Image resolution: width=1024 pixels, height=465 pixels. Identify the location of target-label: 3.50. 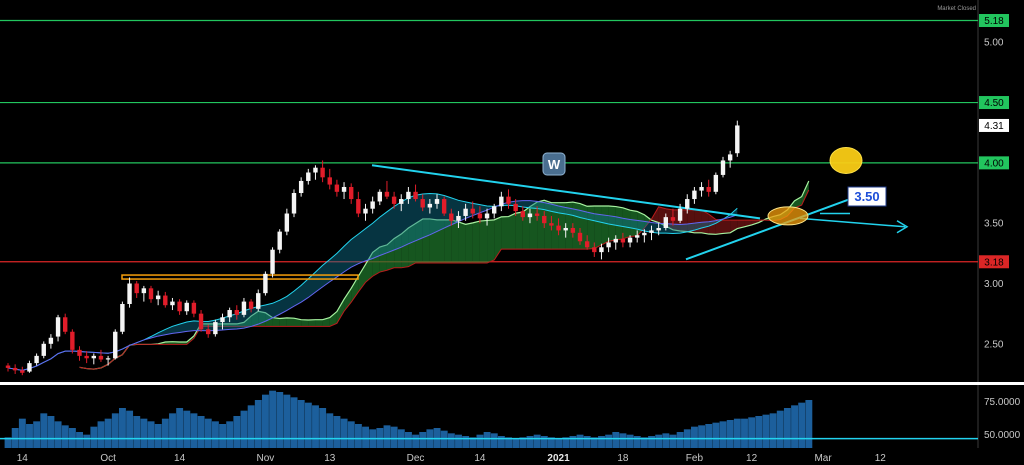
(867, 196).